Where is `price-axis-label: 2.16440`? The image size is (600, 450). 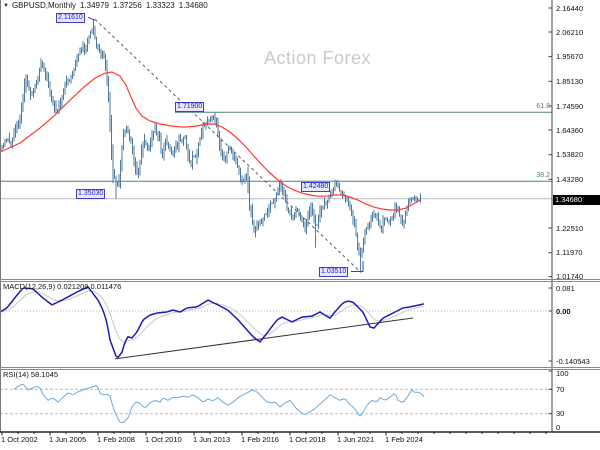 price-axis-label: 2.16440 is located at coordinates (570, 8).